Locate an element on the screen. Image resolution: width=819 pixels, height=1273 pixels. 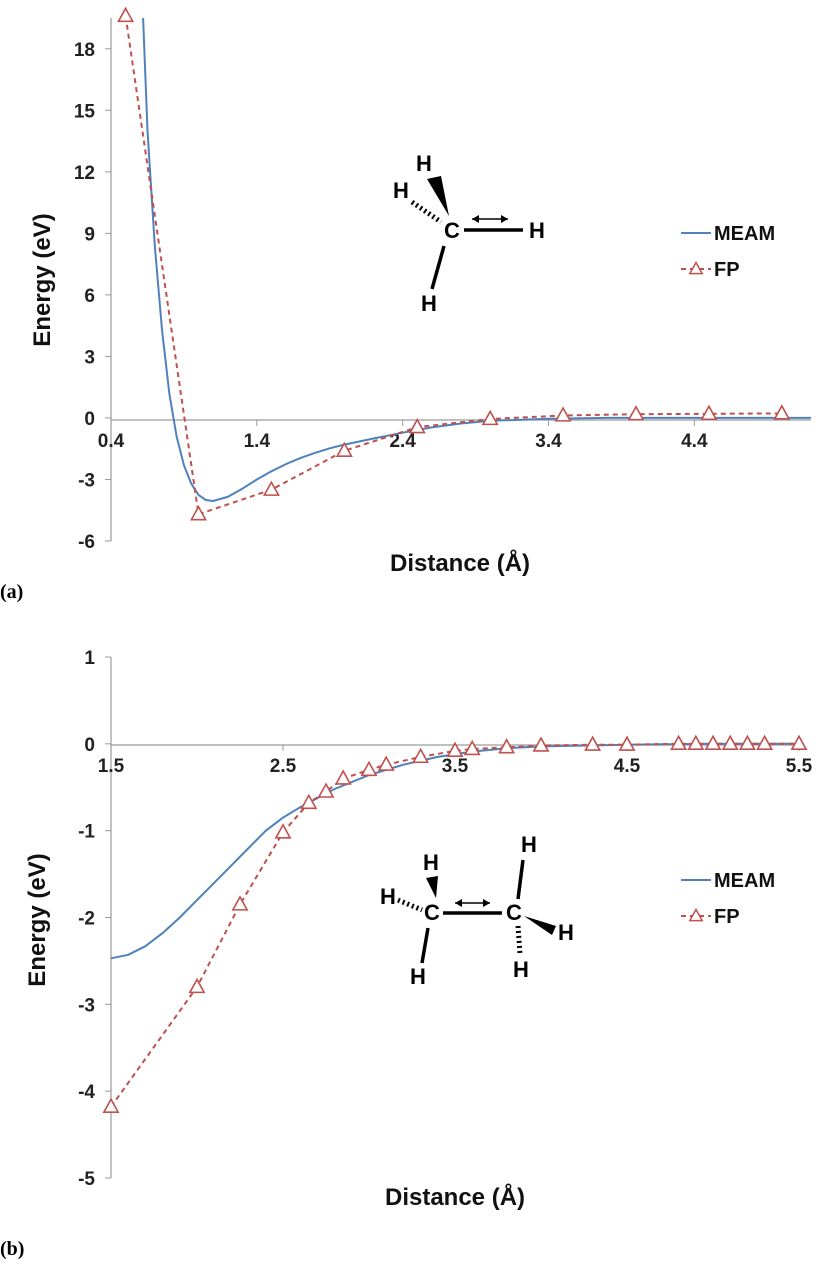
panel-label: (b) is located at coordinates (12, 1249).